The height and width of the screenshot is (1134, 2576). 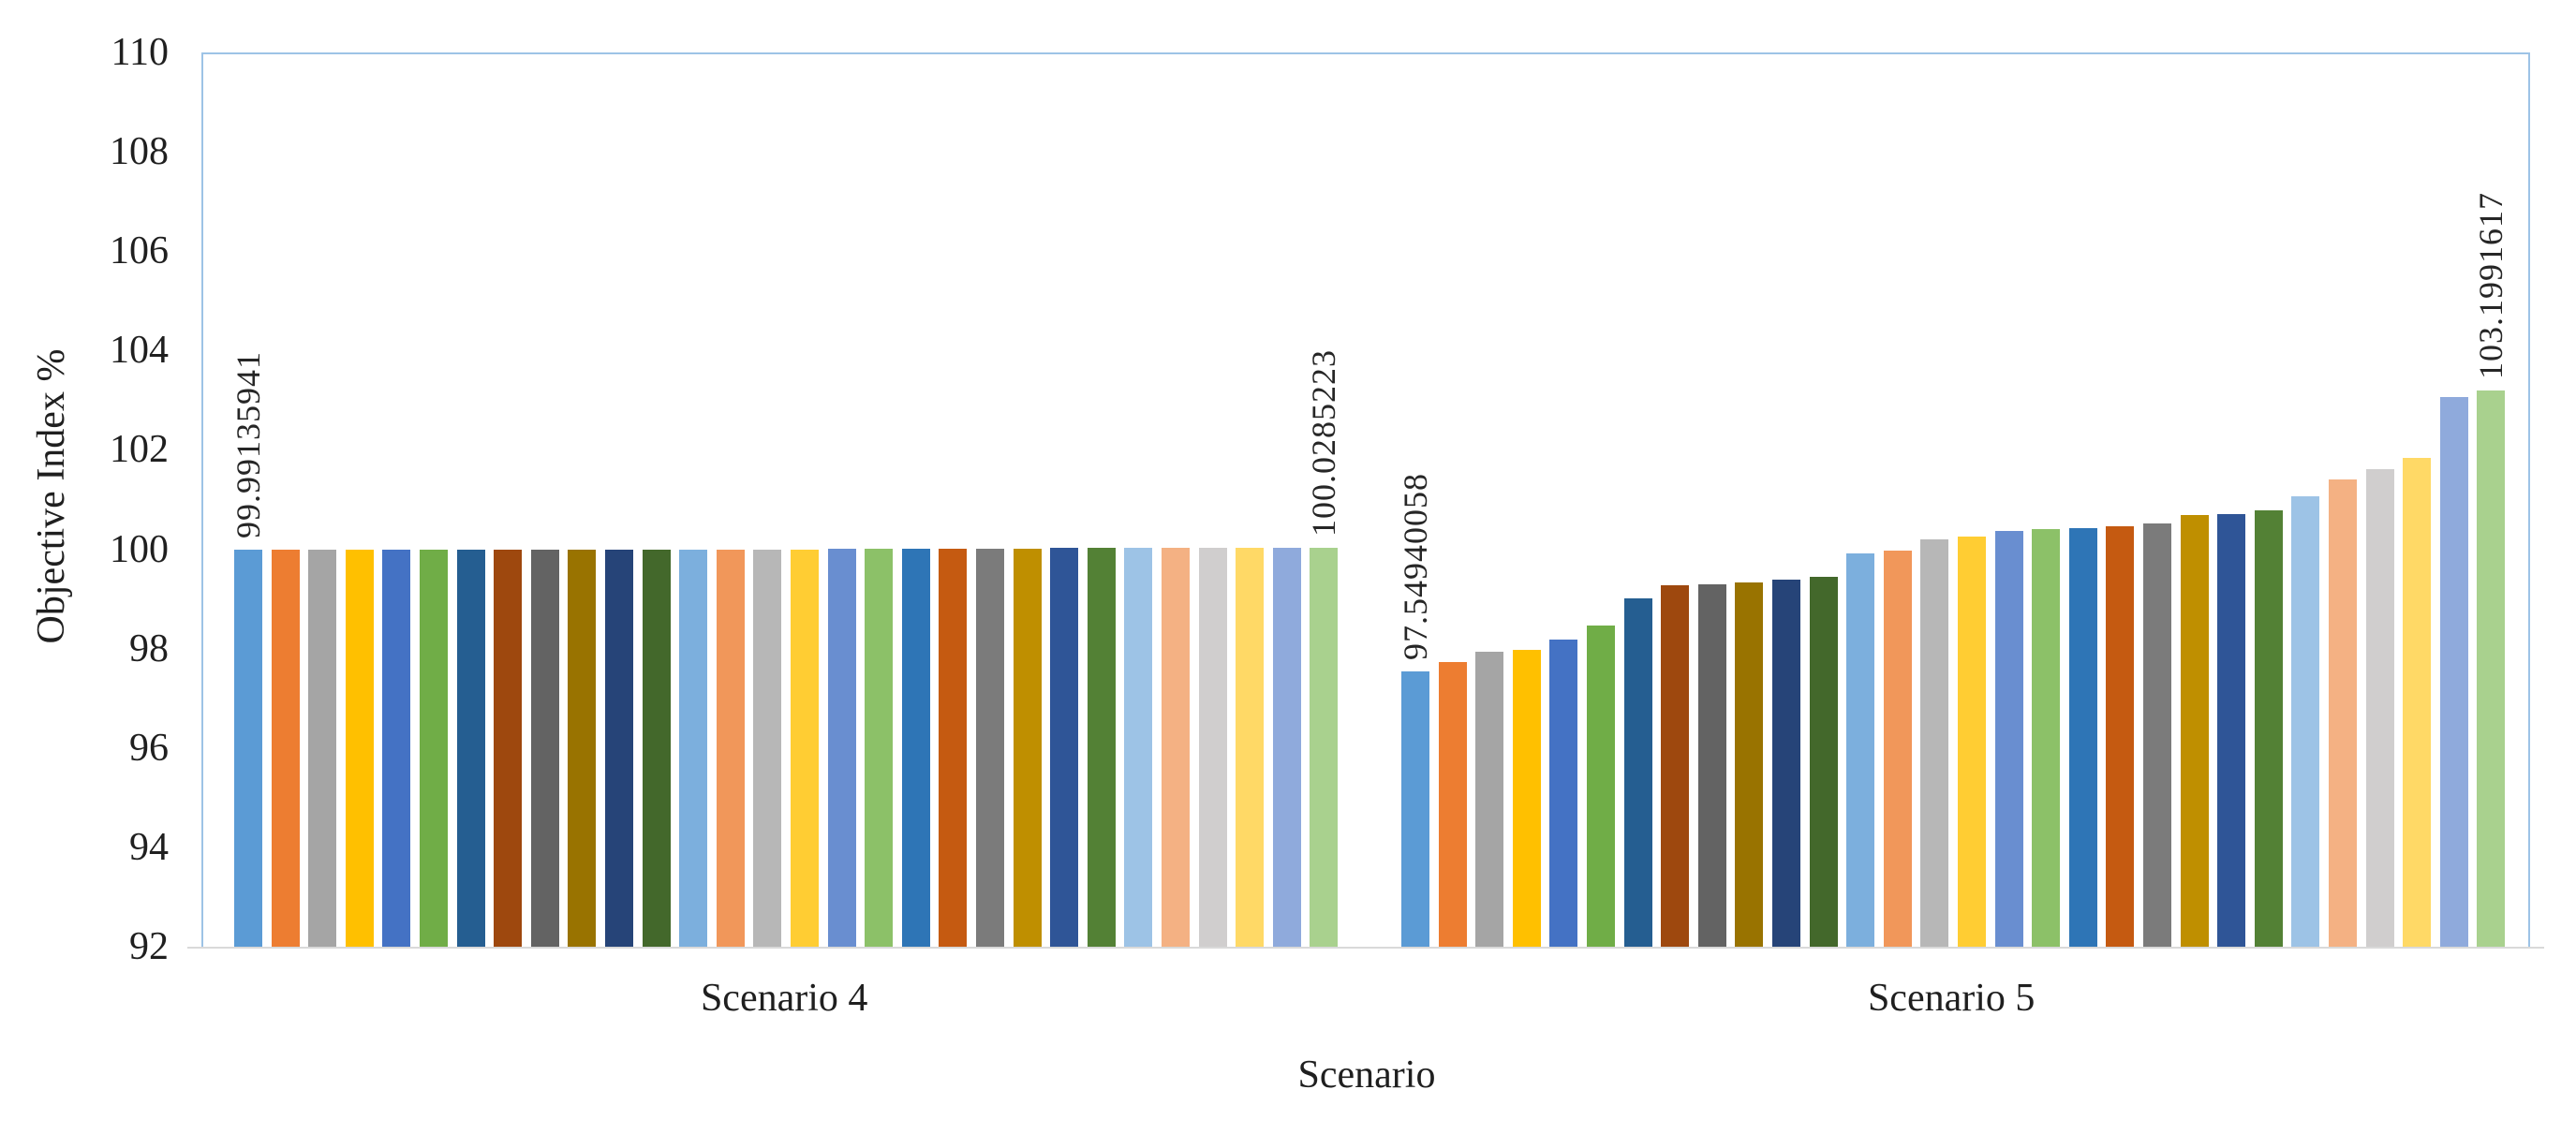 I want to click on category-label-1: Scenario 4, so click(x=784, y=998).